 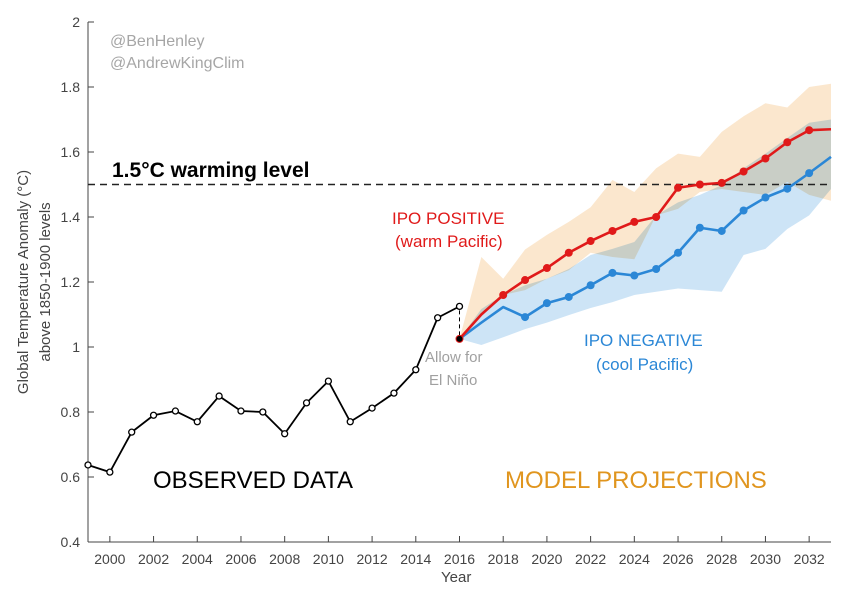 I want to click on x-tick-label: 2000, so click(x=109, y=559).